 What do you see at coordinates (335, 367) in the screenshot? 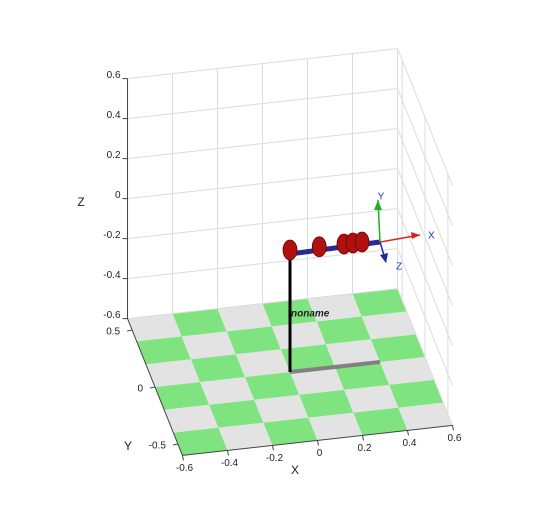
I see `robot-shadow` at bounding box center [335, 367].